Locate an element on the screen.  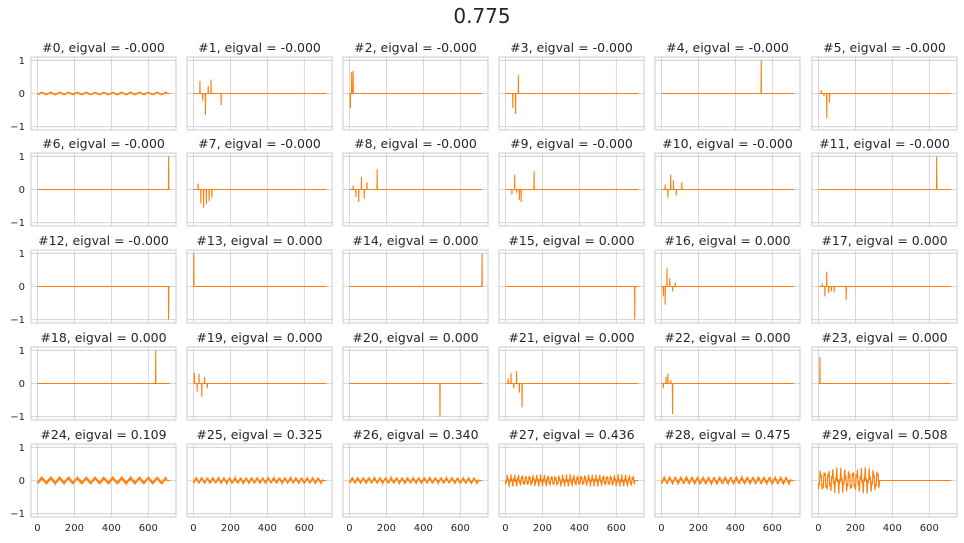
panel-27: #27, eigval = 0.436 0 200 400 600 is located at coordinates (571, 480).